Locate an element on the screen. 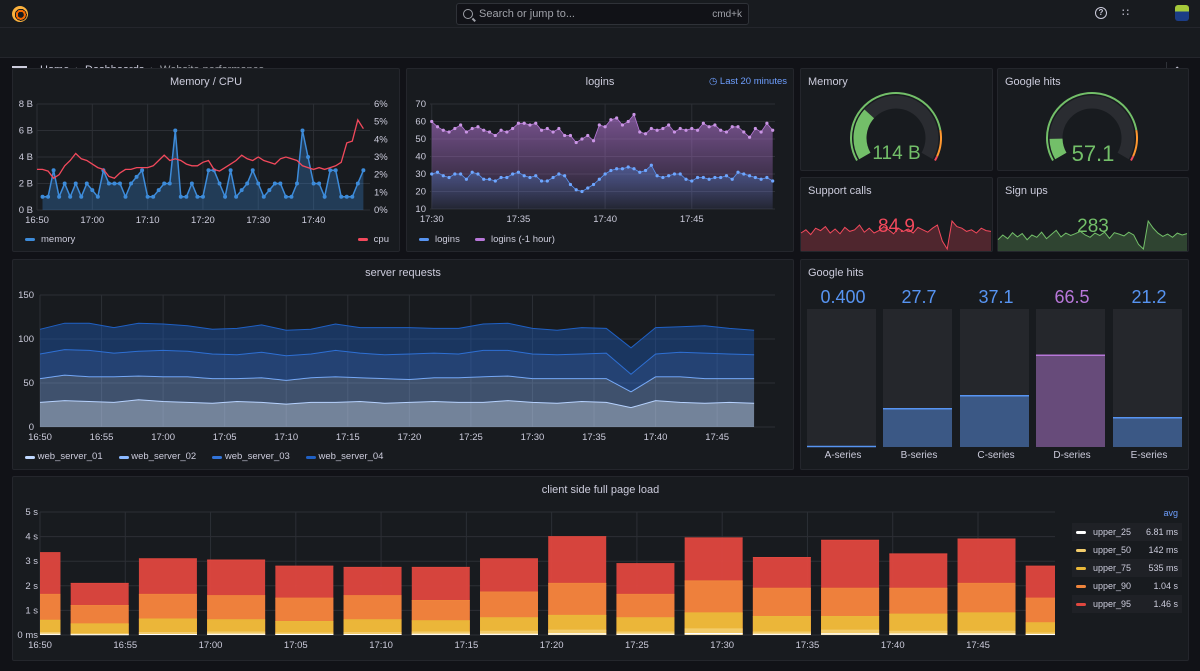  clock-icon: ◷ is located at coordinates (713, 81).